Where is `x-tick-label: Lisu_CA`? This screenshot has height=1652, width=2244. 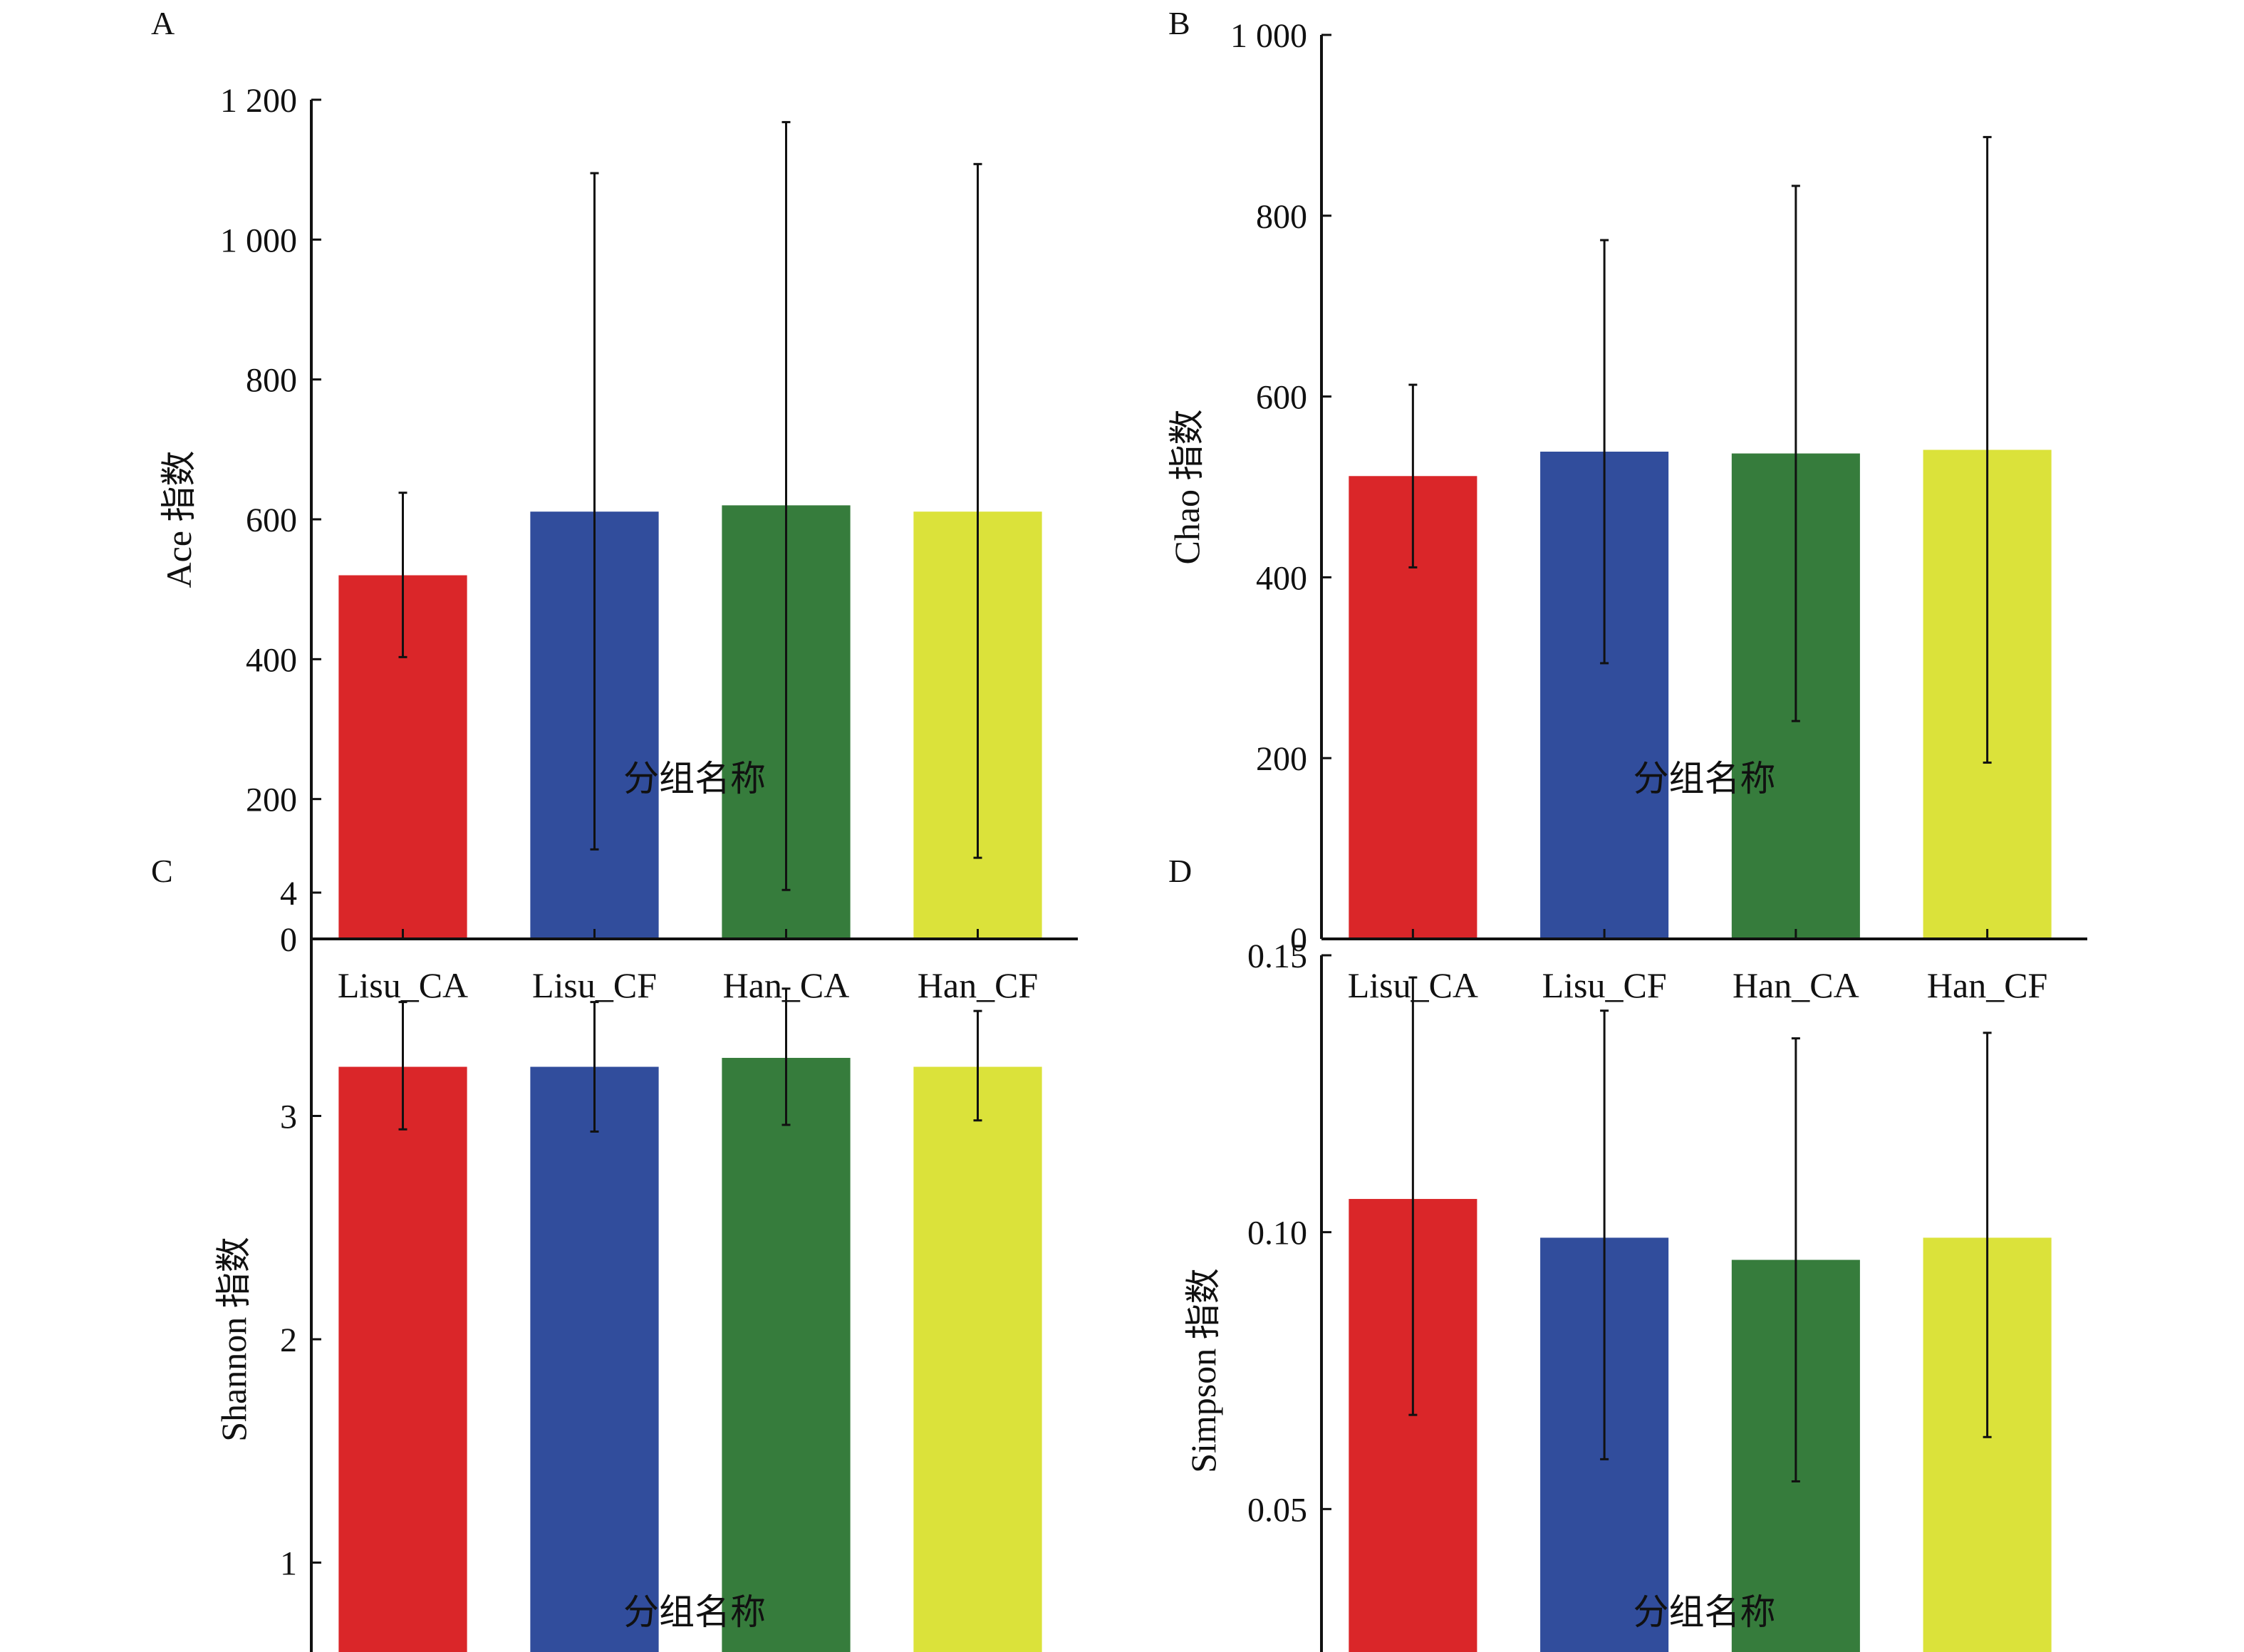 x-tick-label: Lisu_CA is located at coordinates (403, 985).